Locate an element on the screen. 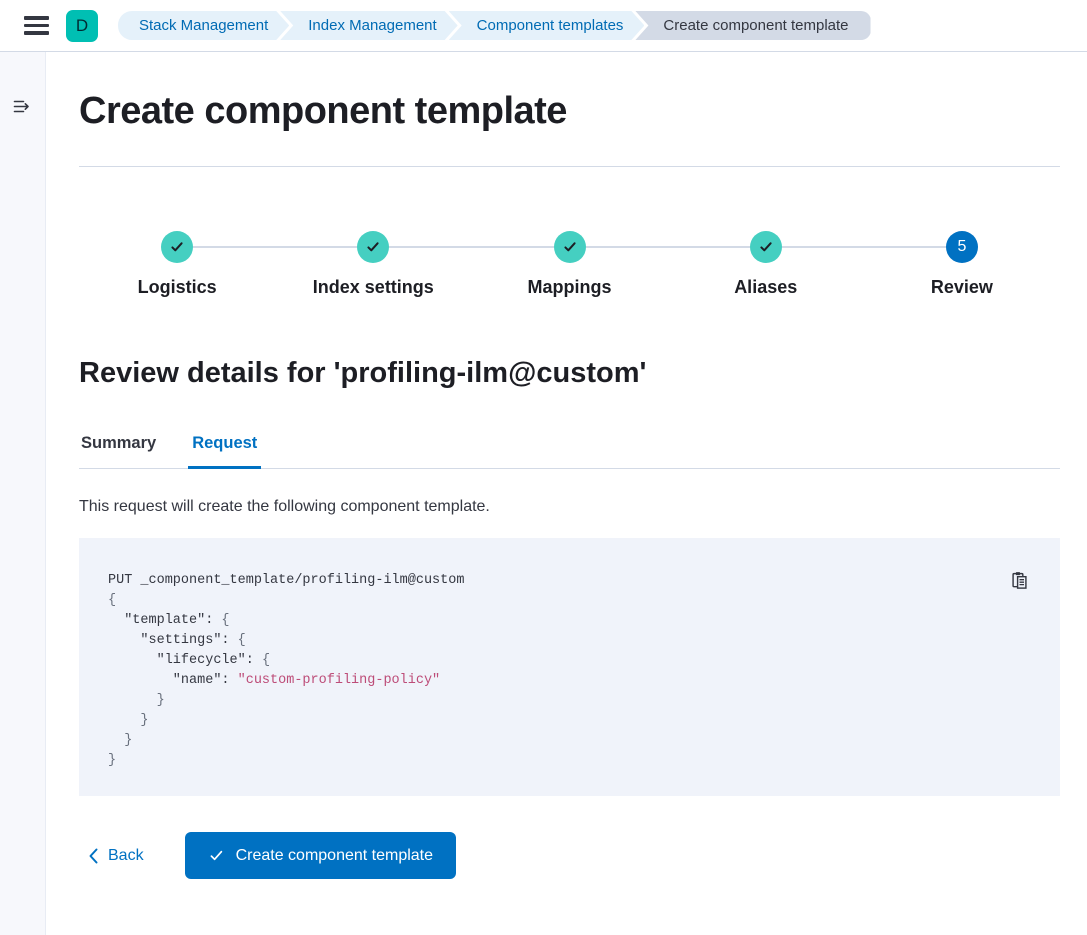 Image resolution: width=1087 pixels, height=935 pixels. copy-button is located at coordinates (1019, 580).